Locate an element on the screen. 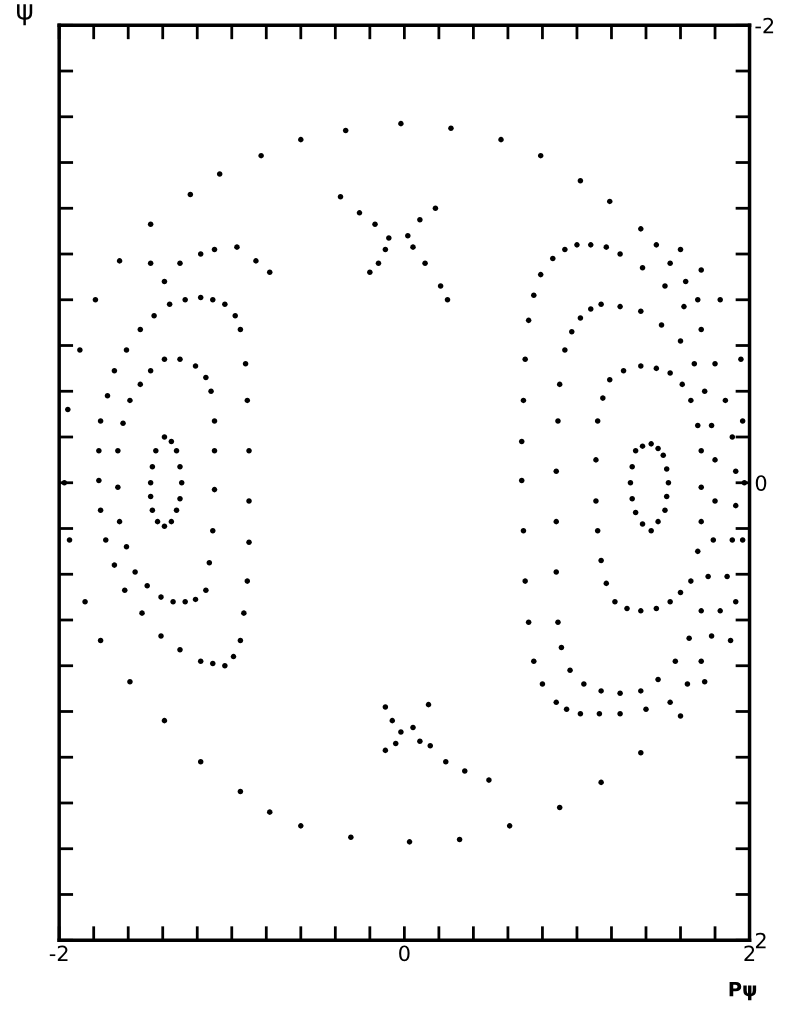 The width and height of the screenshot is (789, 1011). y-tick-label: -2 is located at coordinates (764, 25).